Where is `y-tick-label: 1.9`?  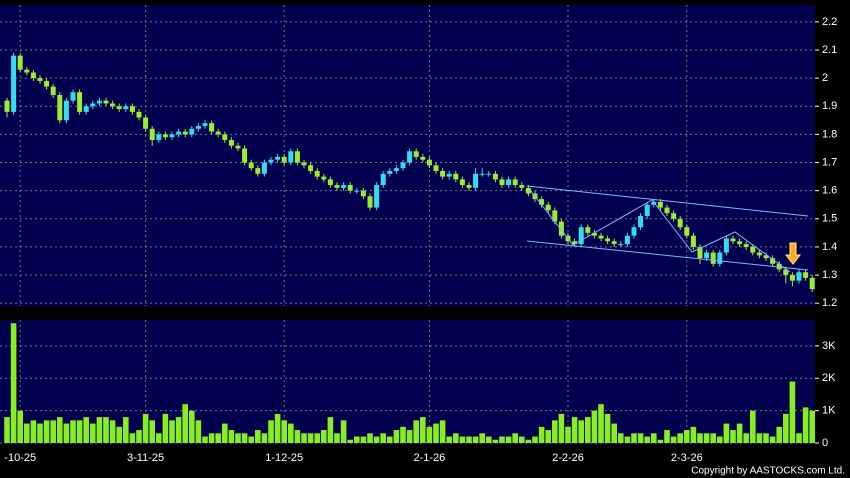
y-tick-label: 1.9 is located at coordinates (829, 106).